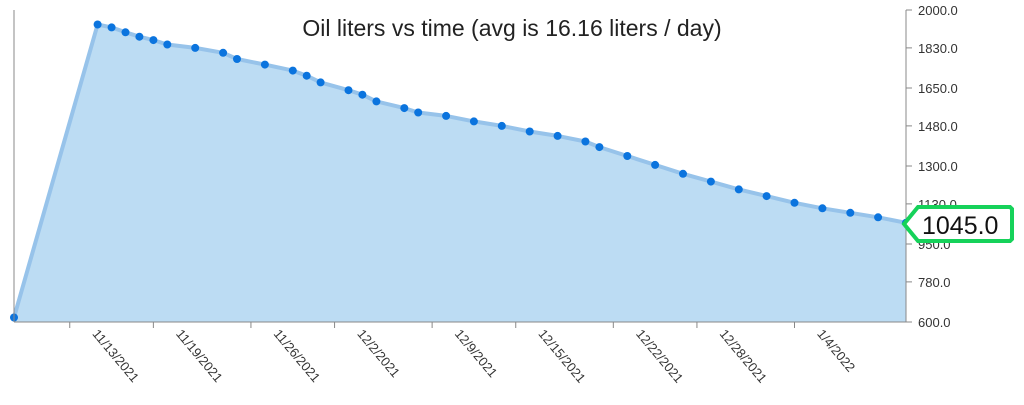 This screenshot has width=1024, height=405. Describe the element at coordinates (561, 355) in the screenshot. I see `x-tick-label: 12/15/2021` at that location.